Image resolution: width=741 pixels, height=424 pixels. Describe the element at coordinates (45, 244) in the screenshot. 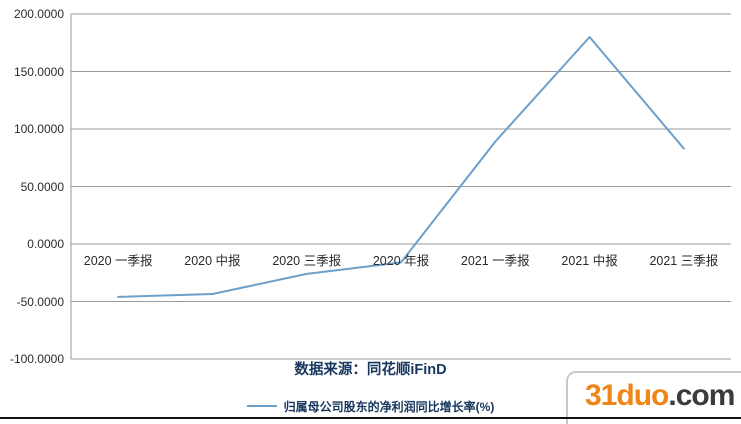

I see `y-axis-tick-label: 0.0000` at that location.